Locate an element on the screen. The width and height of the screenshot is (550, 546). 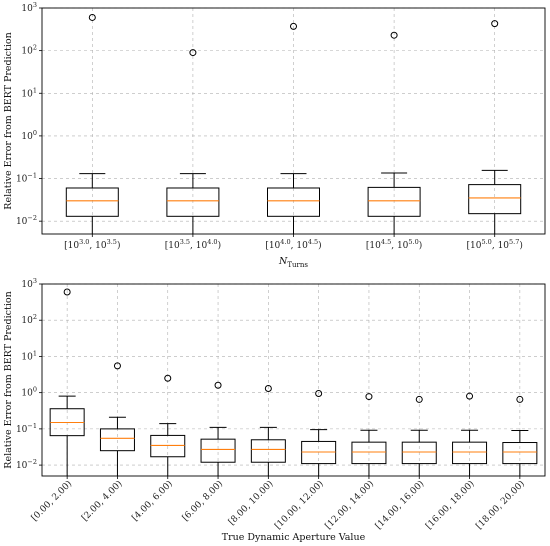
x-tick-label: [103.5, 104.0) is located at coordinates (193, 244).